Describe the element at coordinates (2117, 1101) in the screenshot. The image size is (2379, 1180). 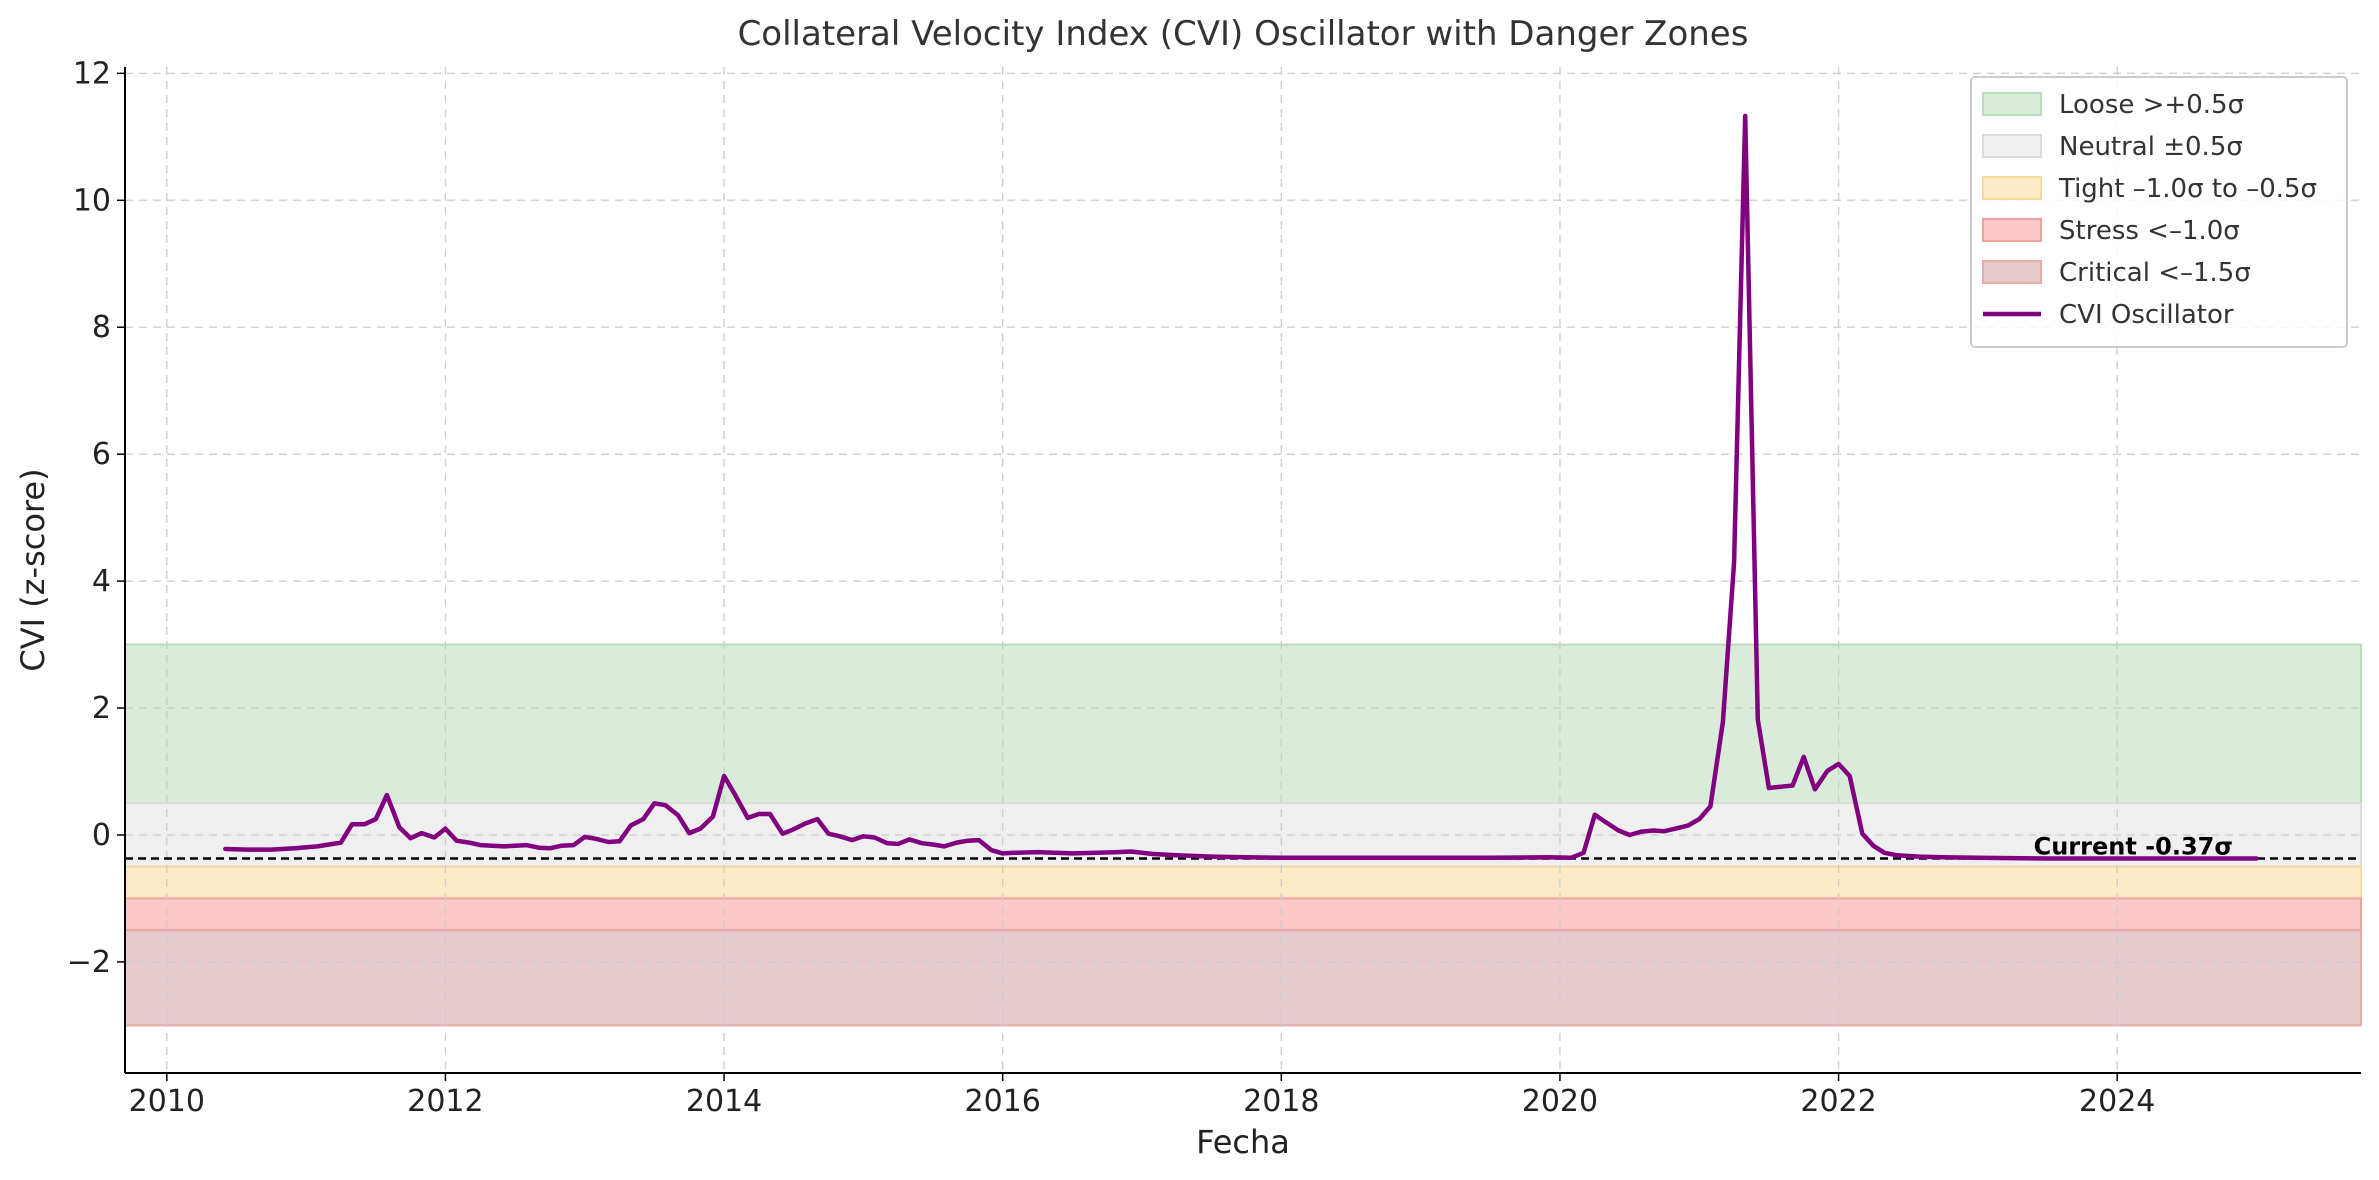
I see `x-tick-label: 2024` at that location.